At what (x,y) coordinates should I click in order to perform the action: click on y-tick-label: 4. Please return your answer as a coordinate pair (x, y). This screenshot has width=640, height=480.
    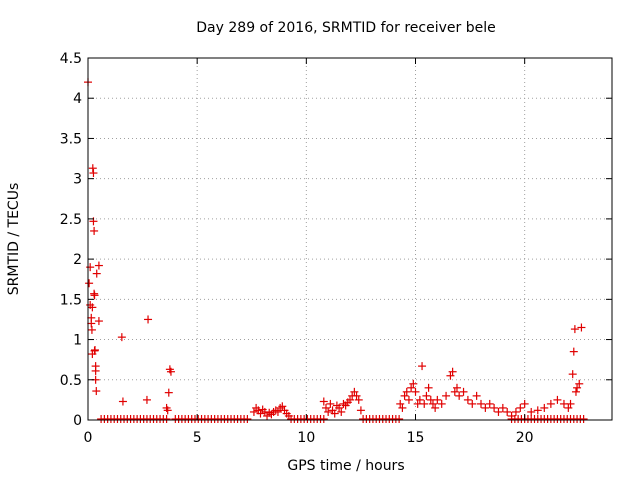
    Looking at the image, I should click on (77, 99).